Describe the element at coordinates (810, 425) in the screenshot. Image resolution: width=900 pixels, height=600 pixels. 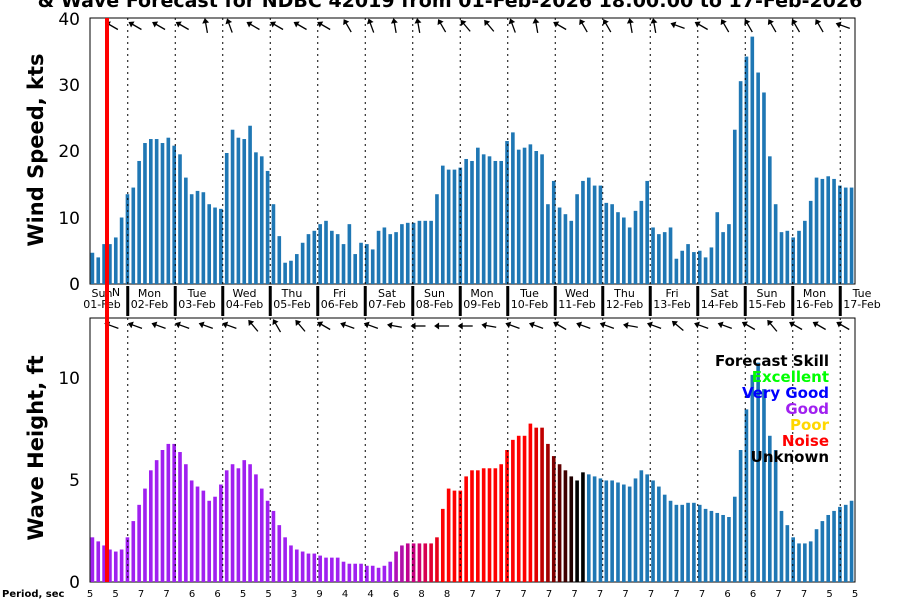
I see `legend-poor: Poor` at that location.